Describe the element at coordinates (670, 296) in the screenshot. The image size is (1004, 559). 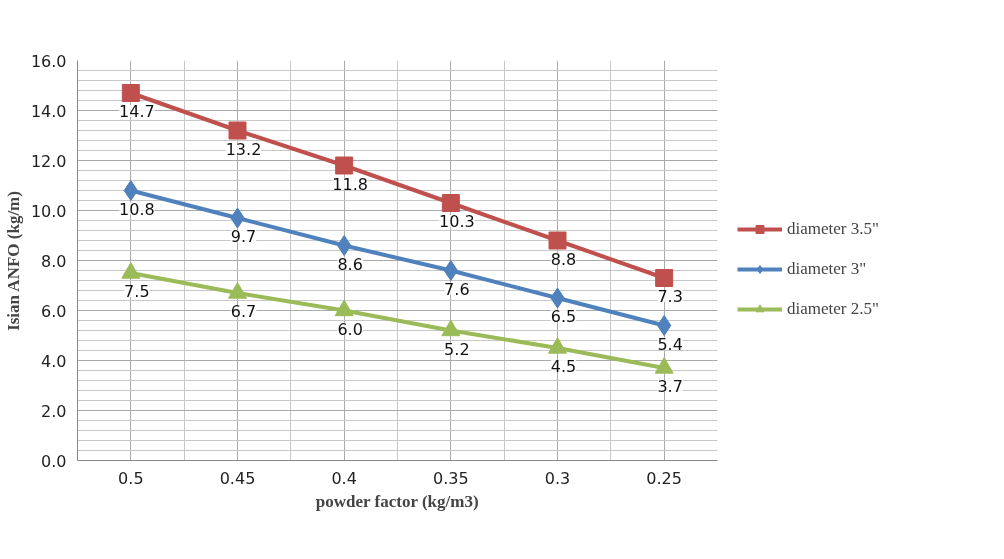
I see `data-label: 7.3` at that location.